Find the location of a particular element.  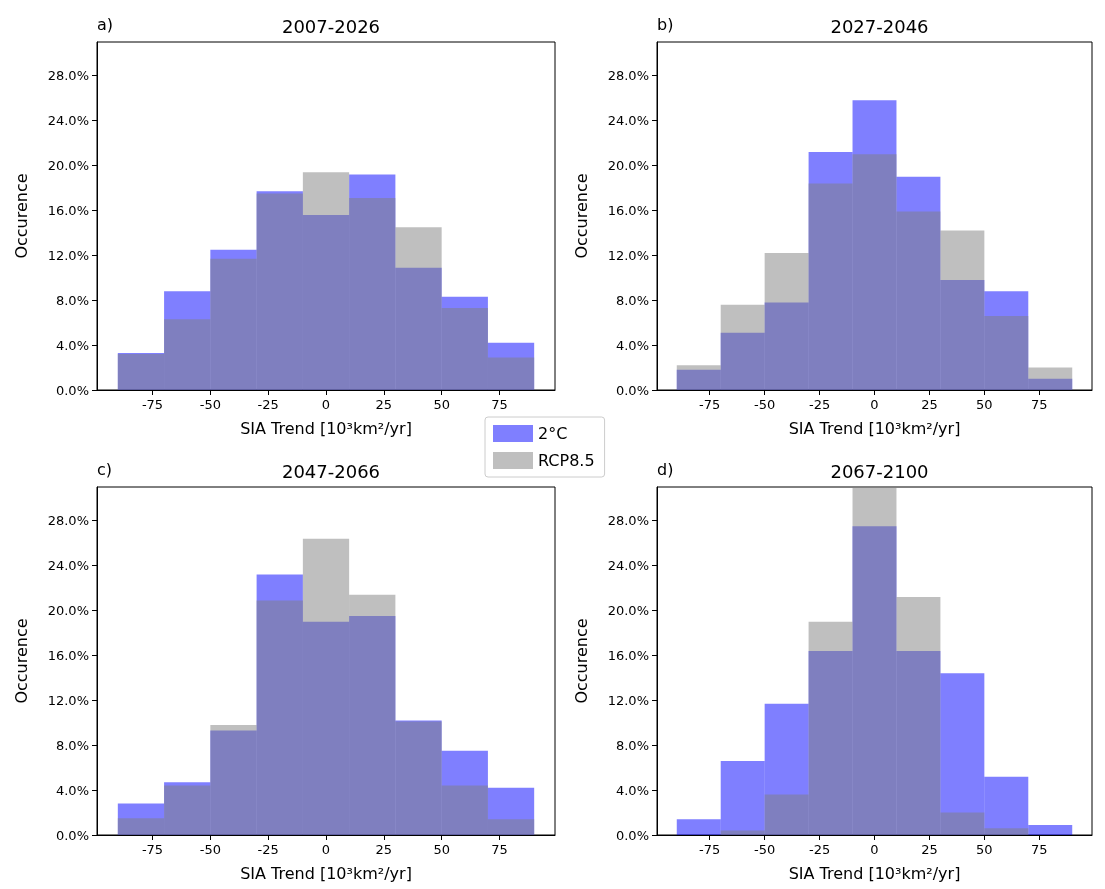

chart-title: 2027-2046 is located at coordinates (879, 26).